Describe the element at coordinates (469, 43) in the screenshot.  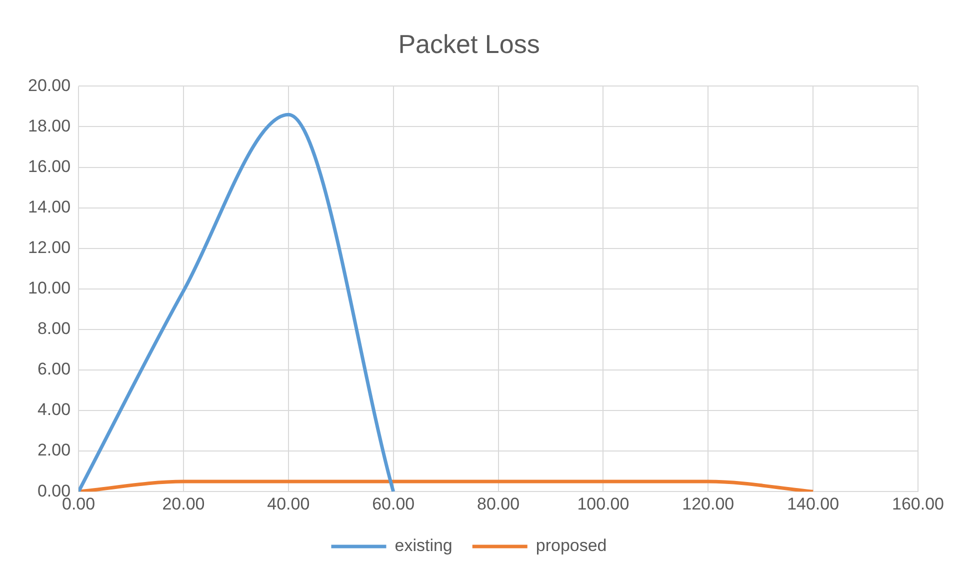
I see `chart-title: Packet Loss` at that location.